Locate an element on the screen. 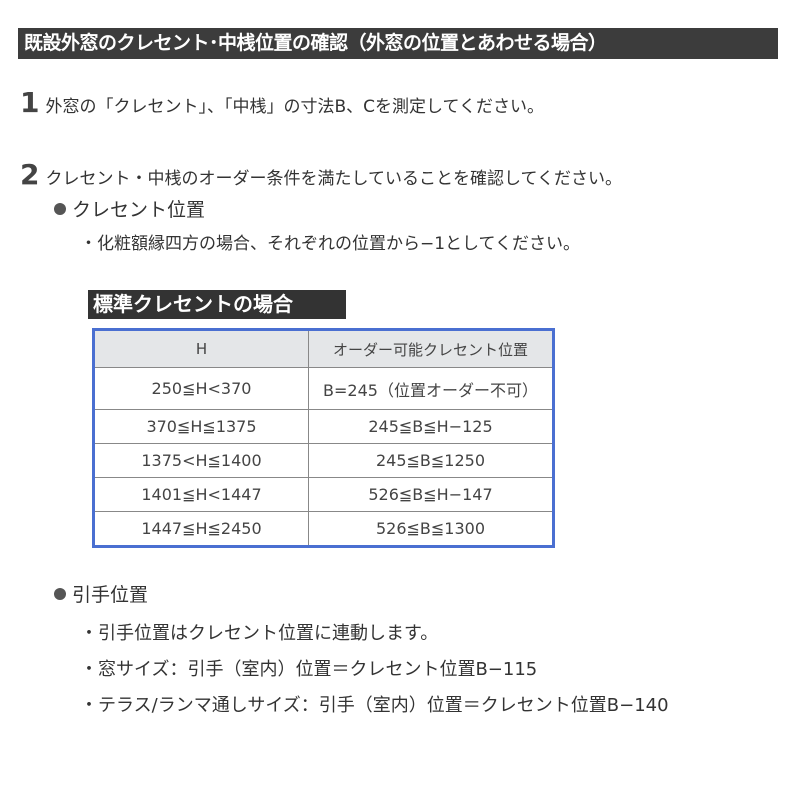 Image resolution: width=800 pixels, height=800 pixels. cell-position: 526≦B≦H−147 is located at coordinates (430, 495).